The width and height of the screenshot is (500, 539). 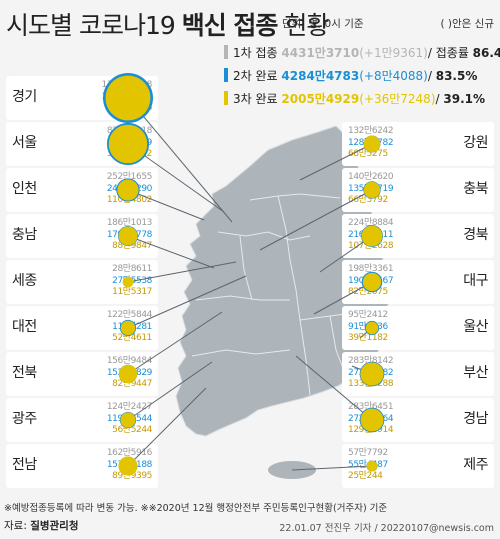 What do you see at coordinates (320, 76) in the screenshot?
I see `total-value: 4284만4783` at bounding box center [320, 76].